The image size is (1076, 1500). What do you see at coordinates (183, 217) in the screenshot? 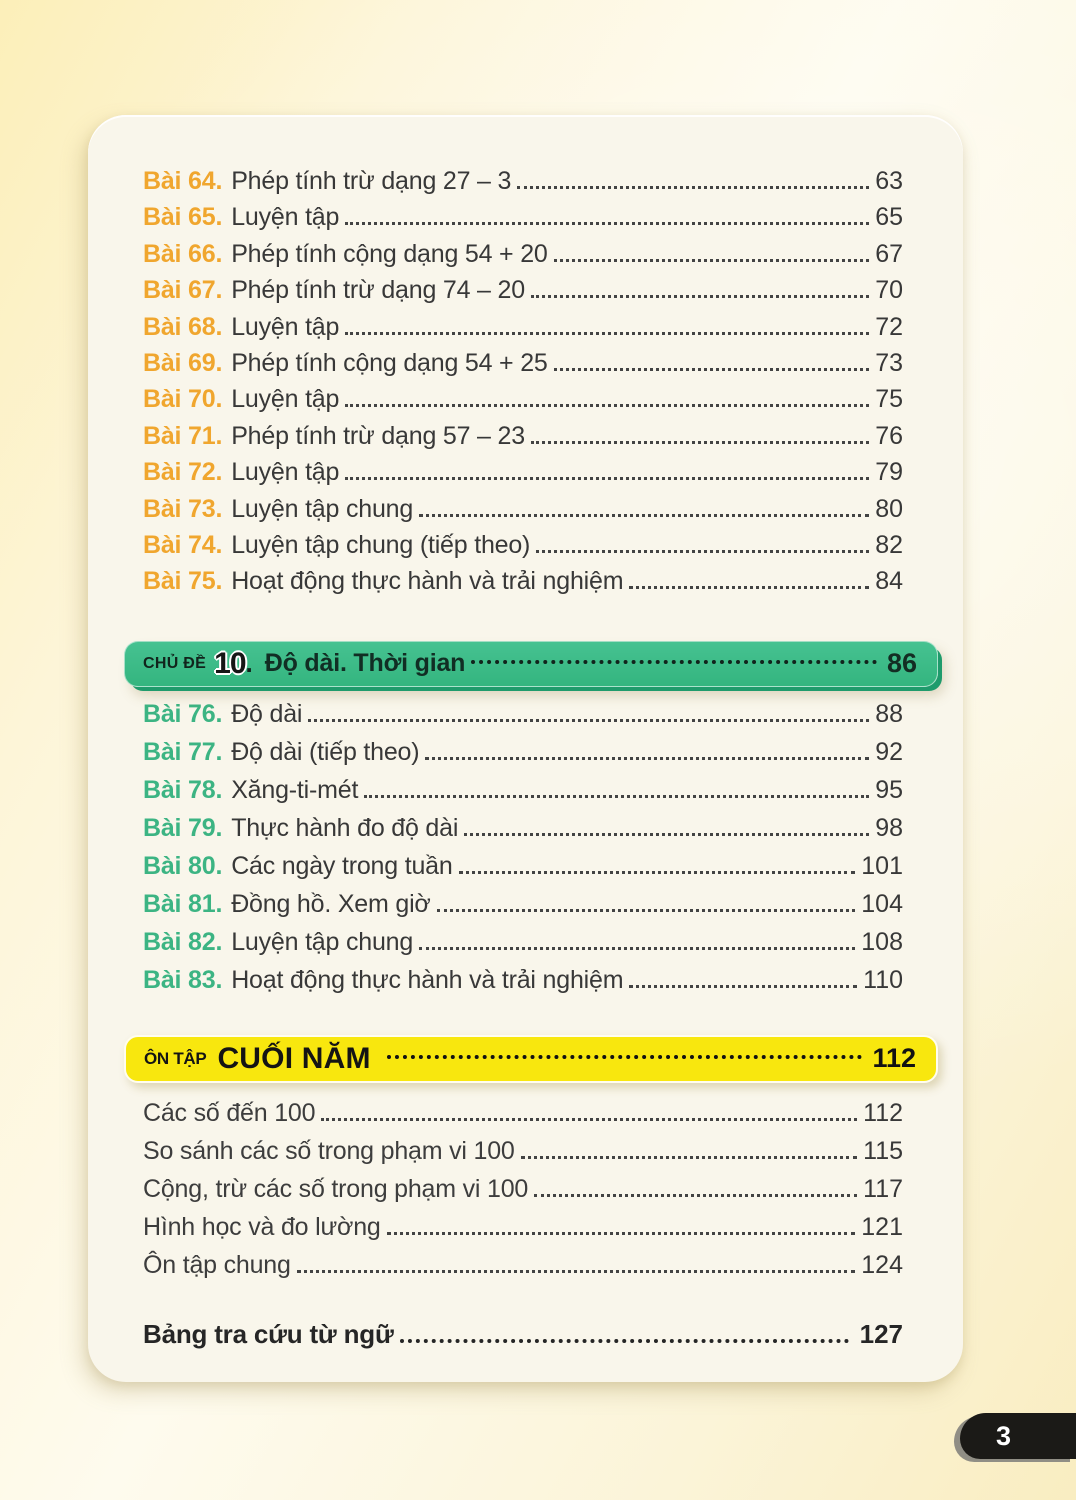
I see `lesson-number-label: Bài 65.` at bounding box center [183, 217].